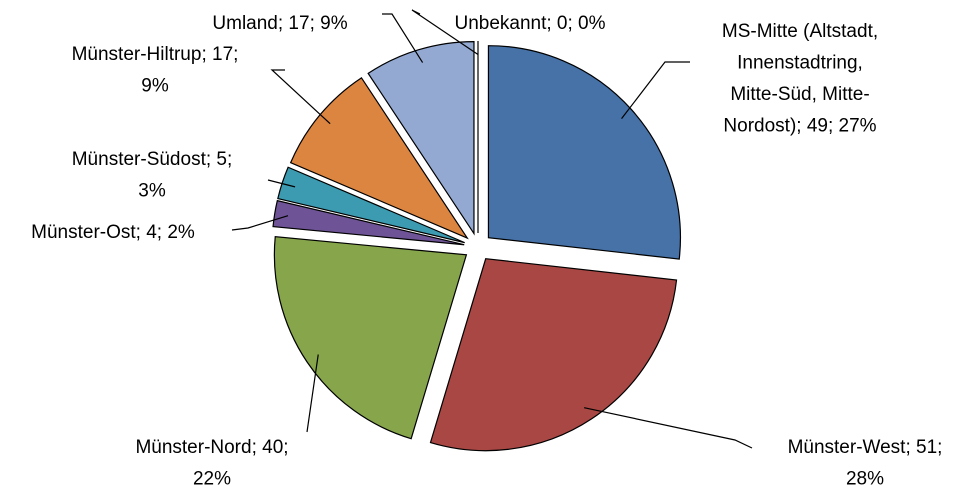 The height and width of the screenshot is (490, 976). What do you see at coordinates (155, 86) in the screenshot?
I see `data-label: 9%` at bounding box center [155, 86].